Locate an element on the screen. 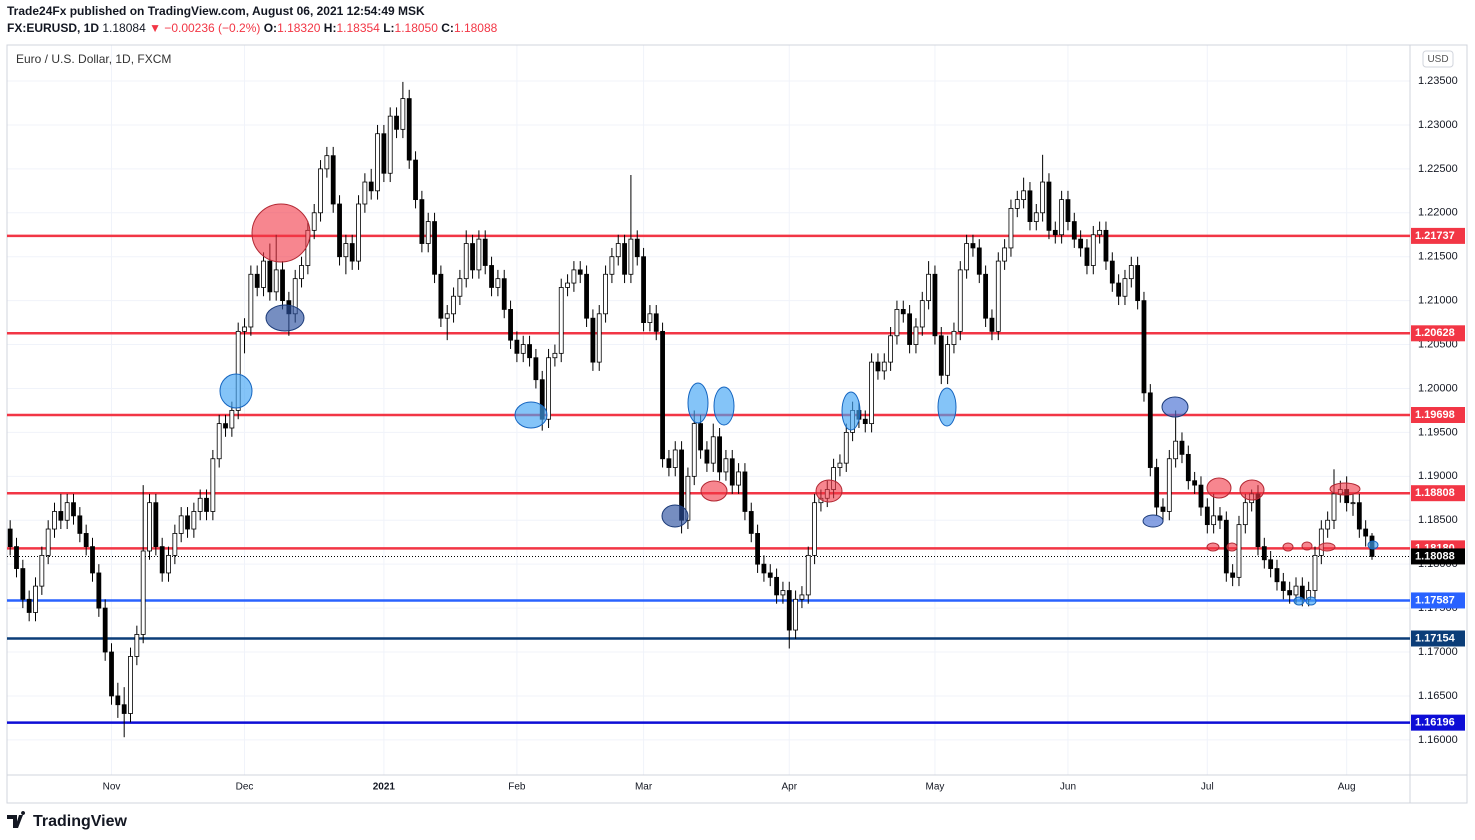  symbol: FX:EURUSD, 1D is located at coordinates (53, 28).